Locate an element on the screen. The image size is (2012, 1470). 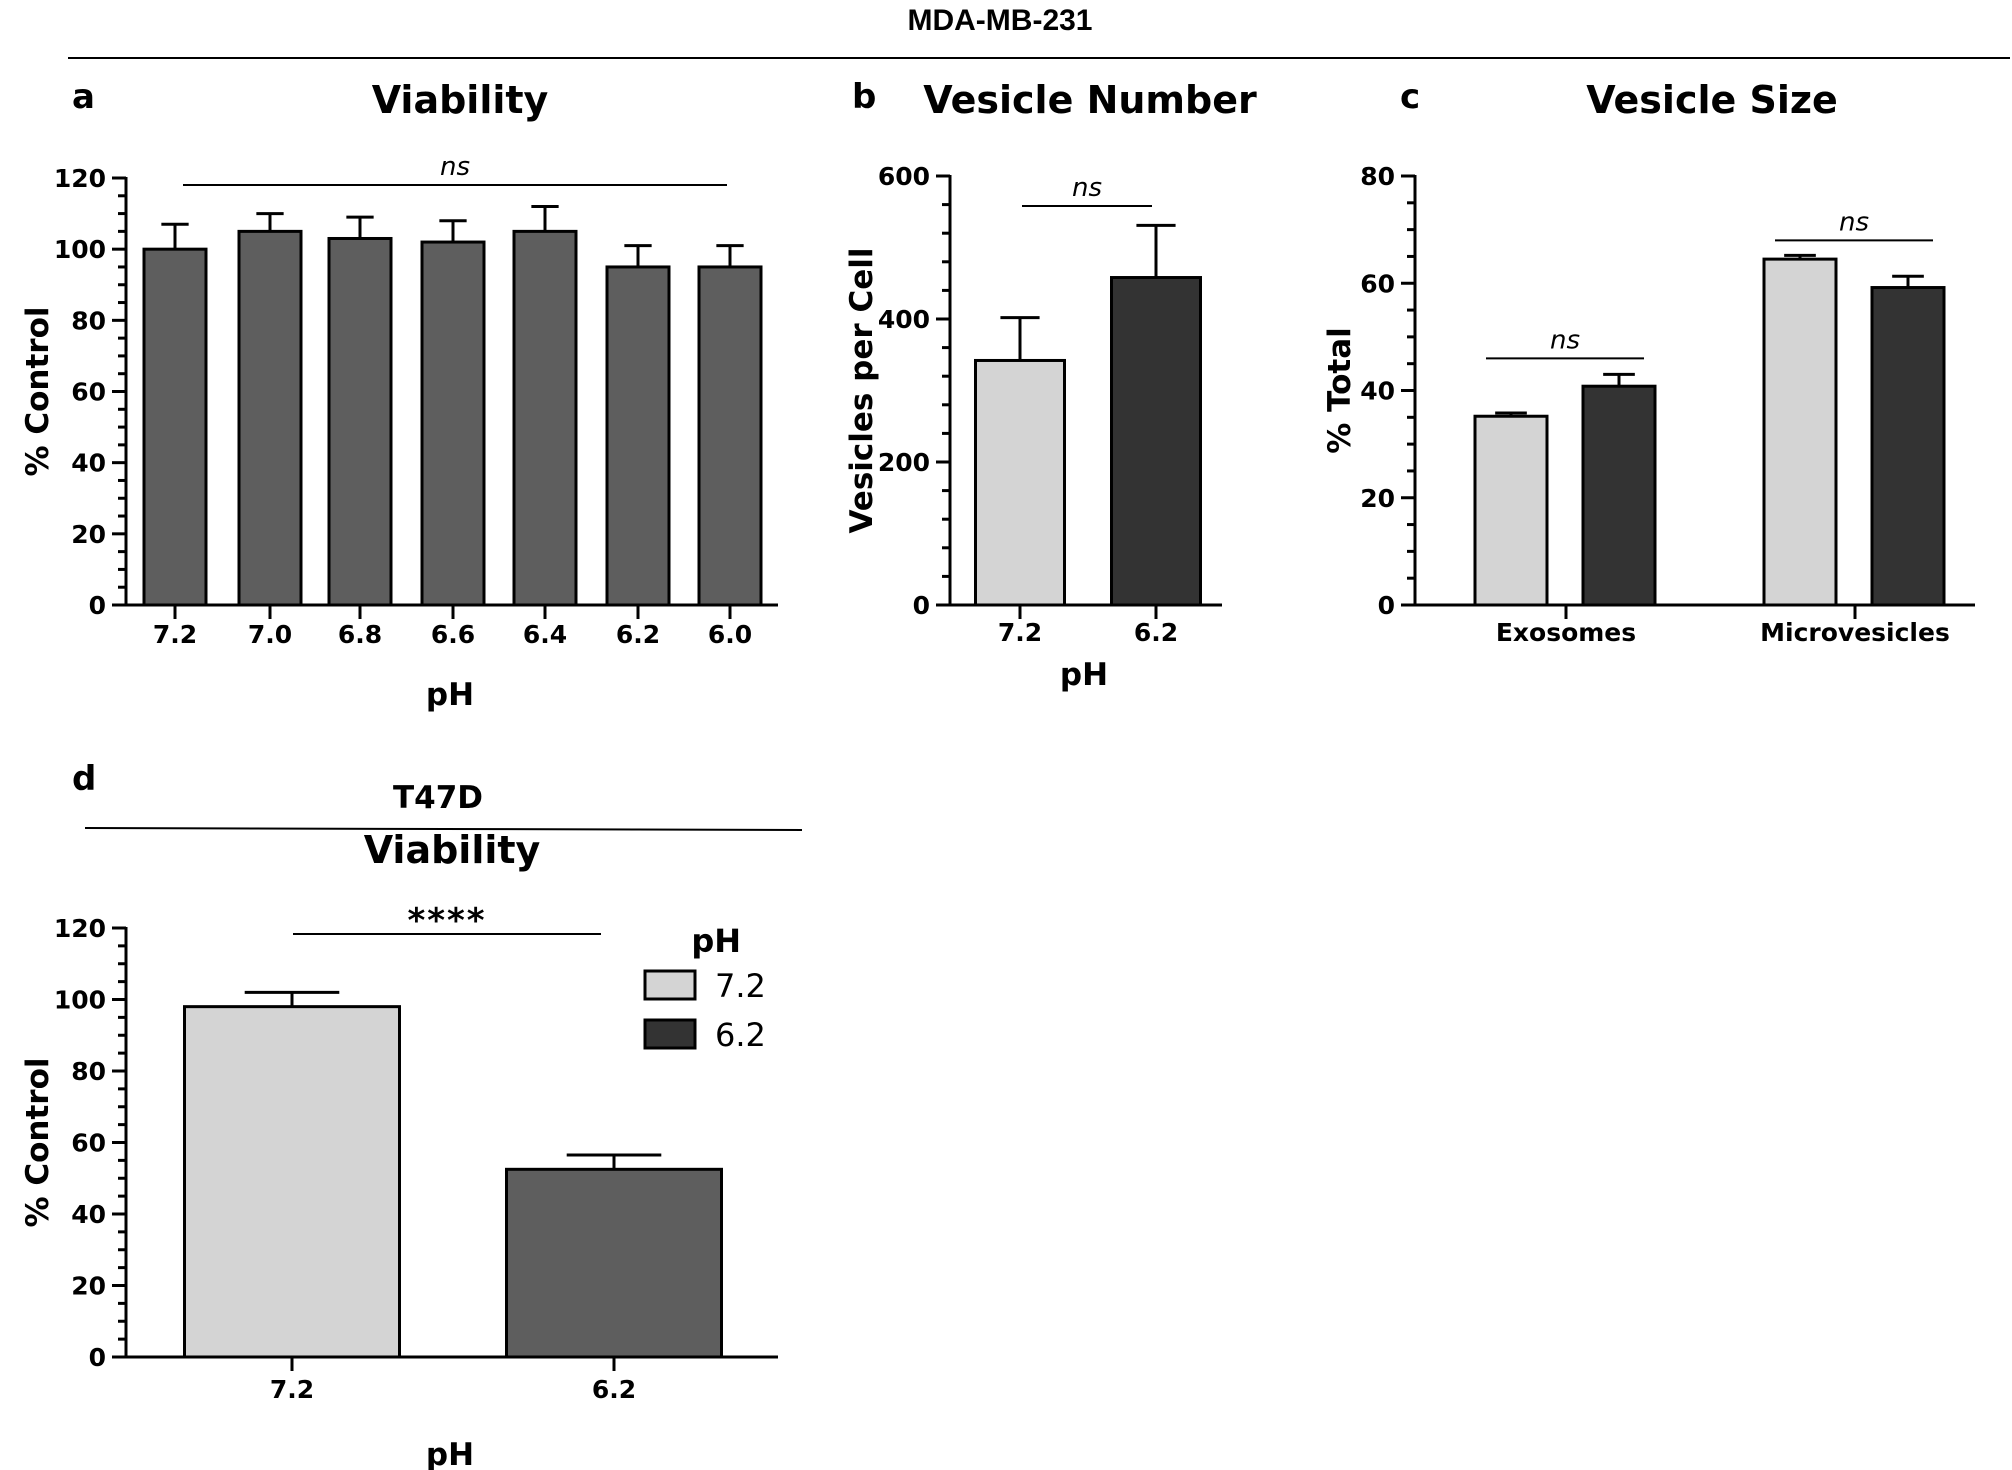
chart-title: Vesicle Number is located at coordinates (1090, 100).